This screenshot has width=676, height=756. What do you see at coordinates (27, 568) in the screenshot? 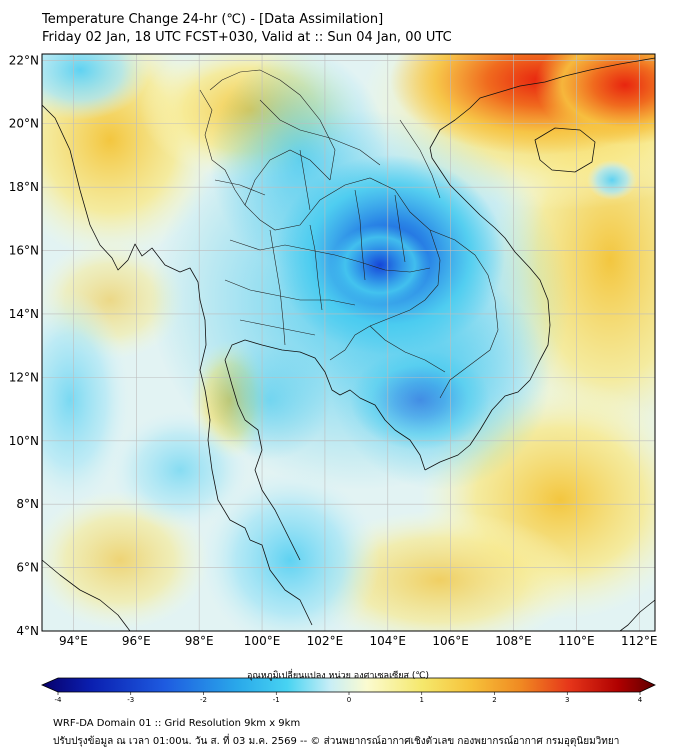
I see `lat-label: 6°N` at bounding box center [27, 568].